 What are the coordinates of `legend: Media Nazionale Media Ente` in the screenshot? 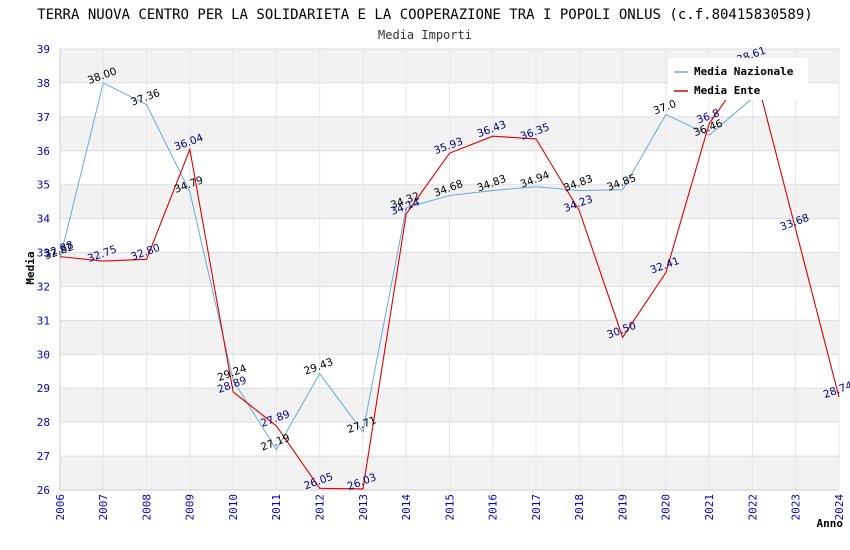 It's located at (738, 79).